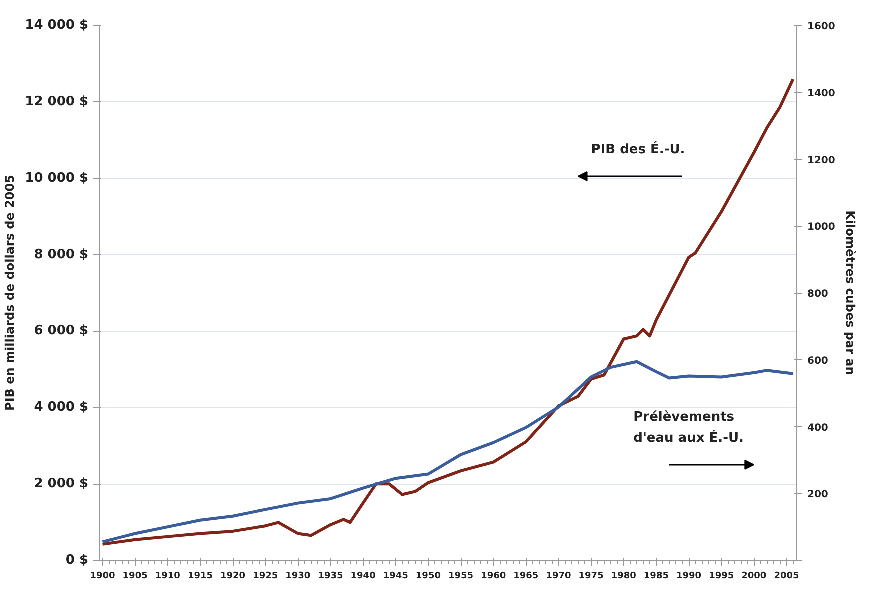 The image size is (873, 596). I want to click on y-tick-label: 12 000 $, so click(57, 102).